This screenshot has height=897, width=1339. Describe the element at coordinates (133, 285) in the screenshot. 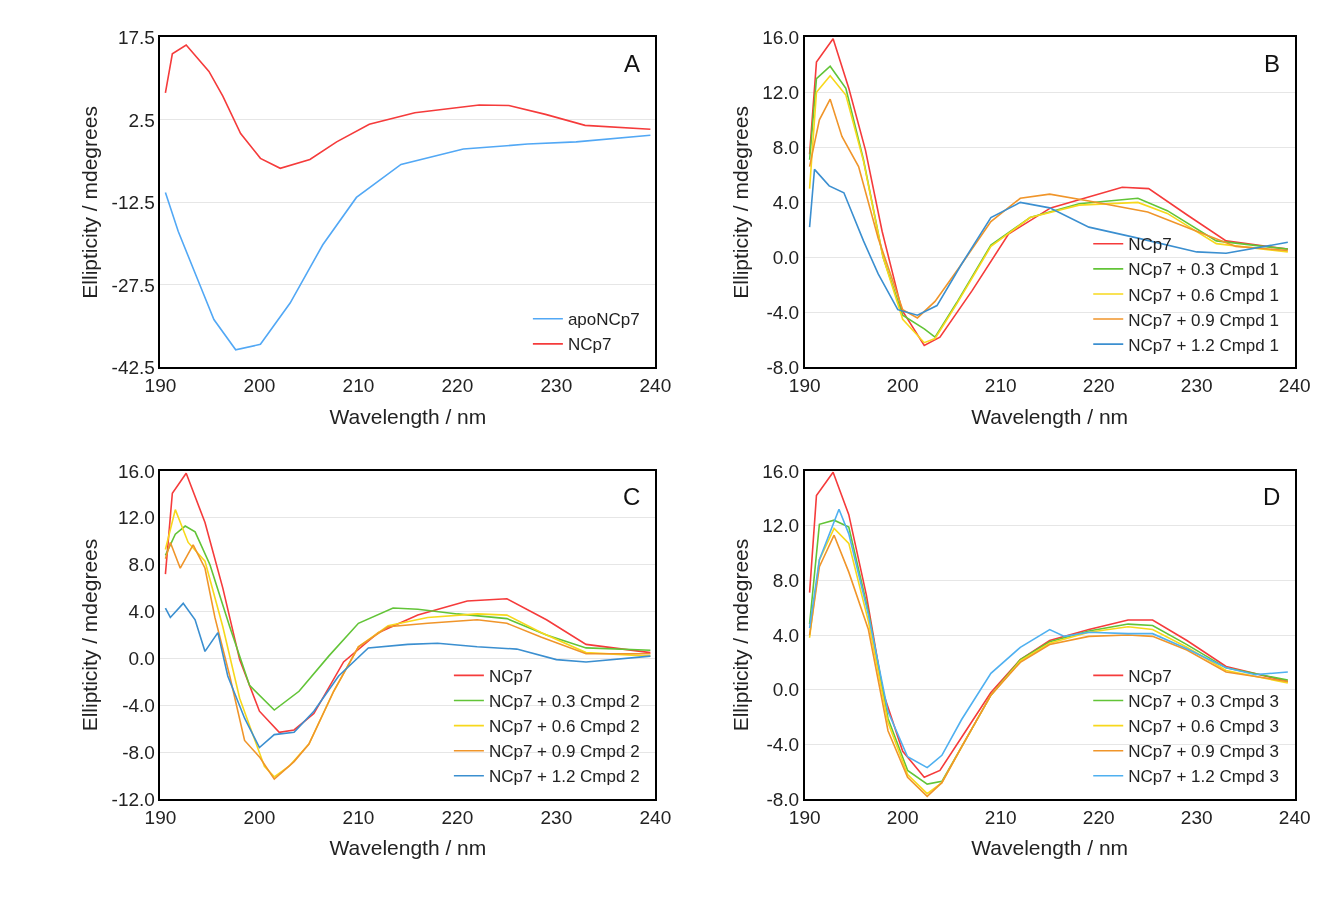

I see `y-tick-label: -27.5` at that location.